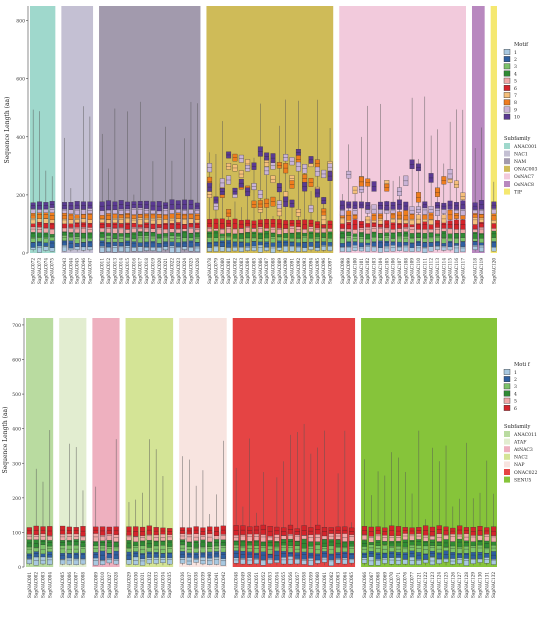 The width and height of the screenshot is (550, 624). I want to click on x-tick-label: SapNAC126, so click(452, 585).